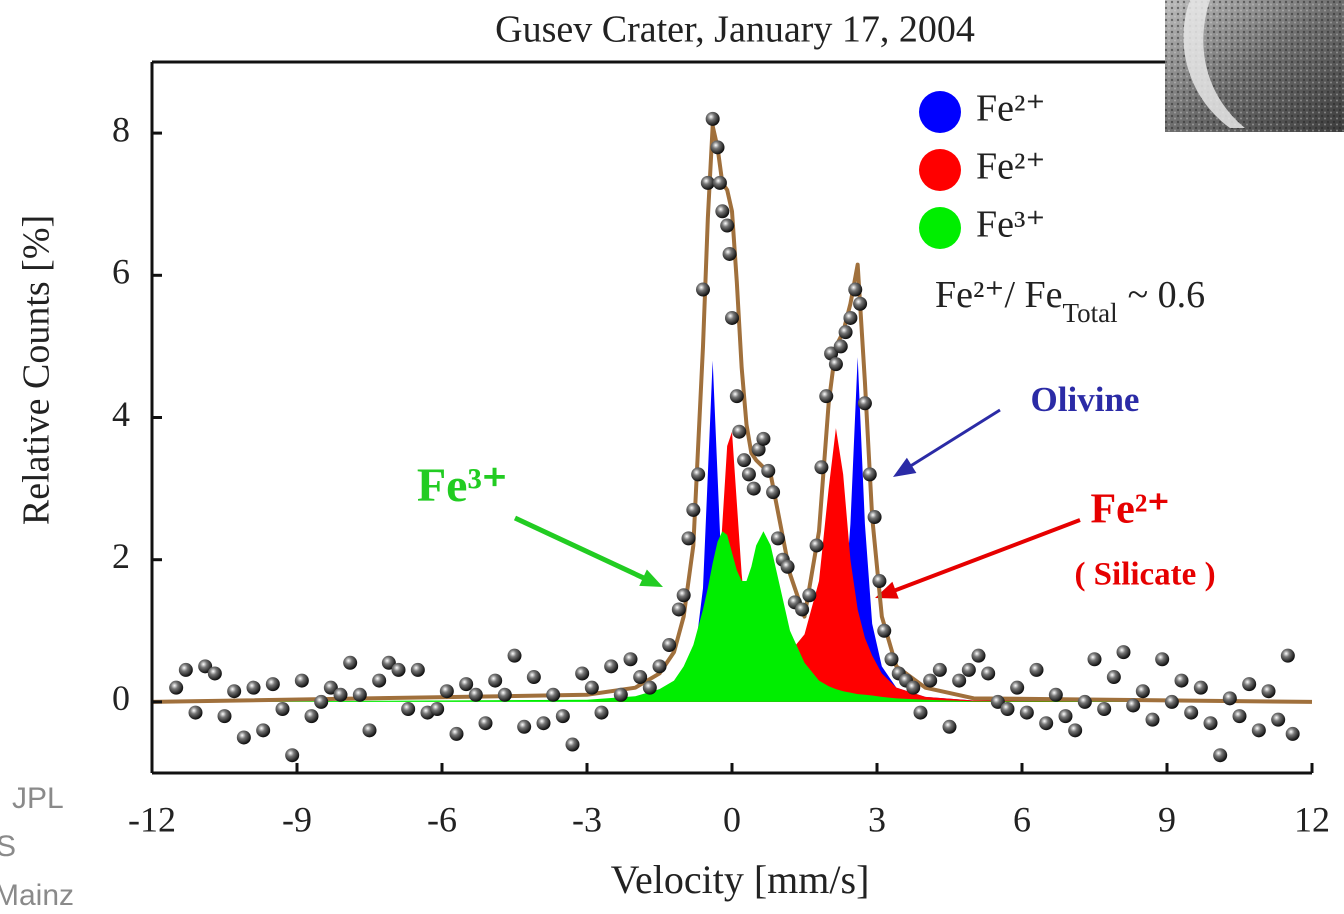  What do you see at coordinates (121, 129) in the screenshot?
I see `y-tick-label: 8` at bounding box center [121, 129].